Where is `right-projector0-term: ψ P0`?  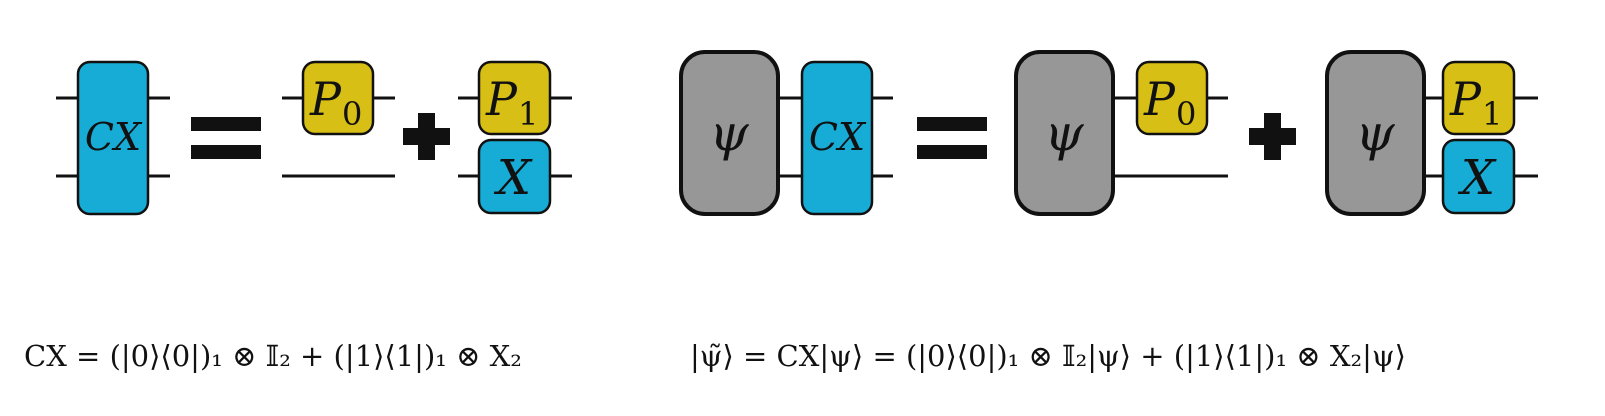
right-projector0-term: ψ P0 is located at coordinates (1121, 133).